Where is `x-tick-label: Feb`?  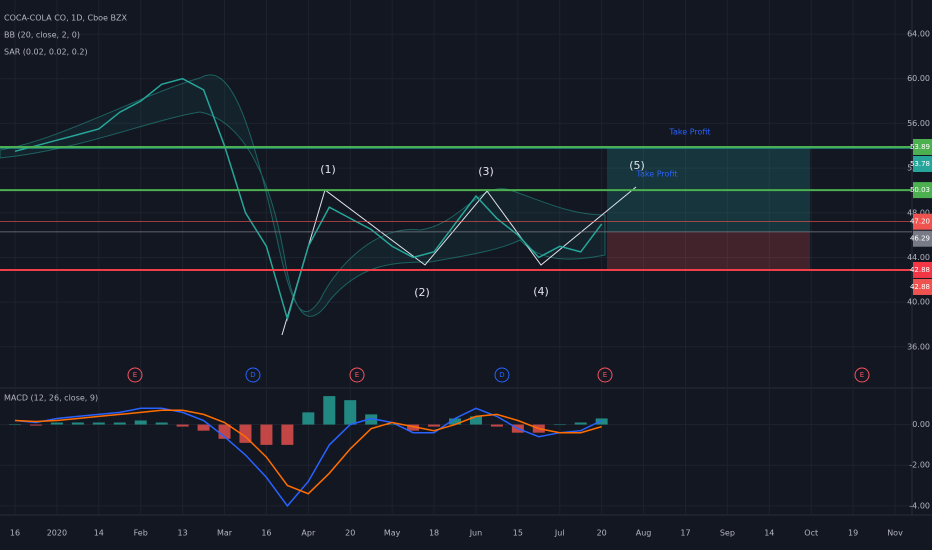
x-tick-label: Feb is located at coordinates (141, 533).